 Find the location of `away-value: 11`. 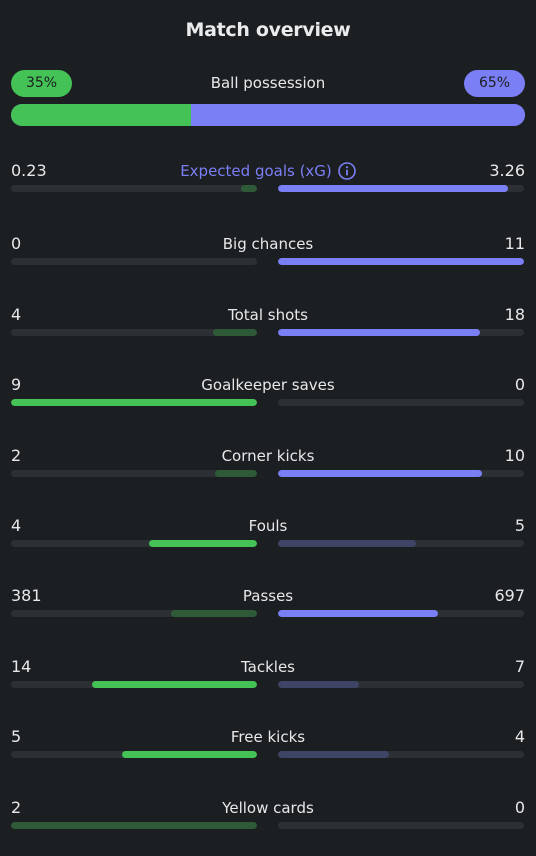

away-value: 11 is located at coordinates (514, 243).